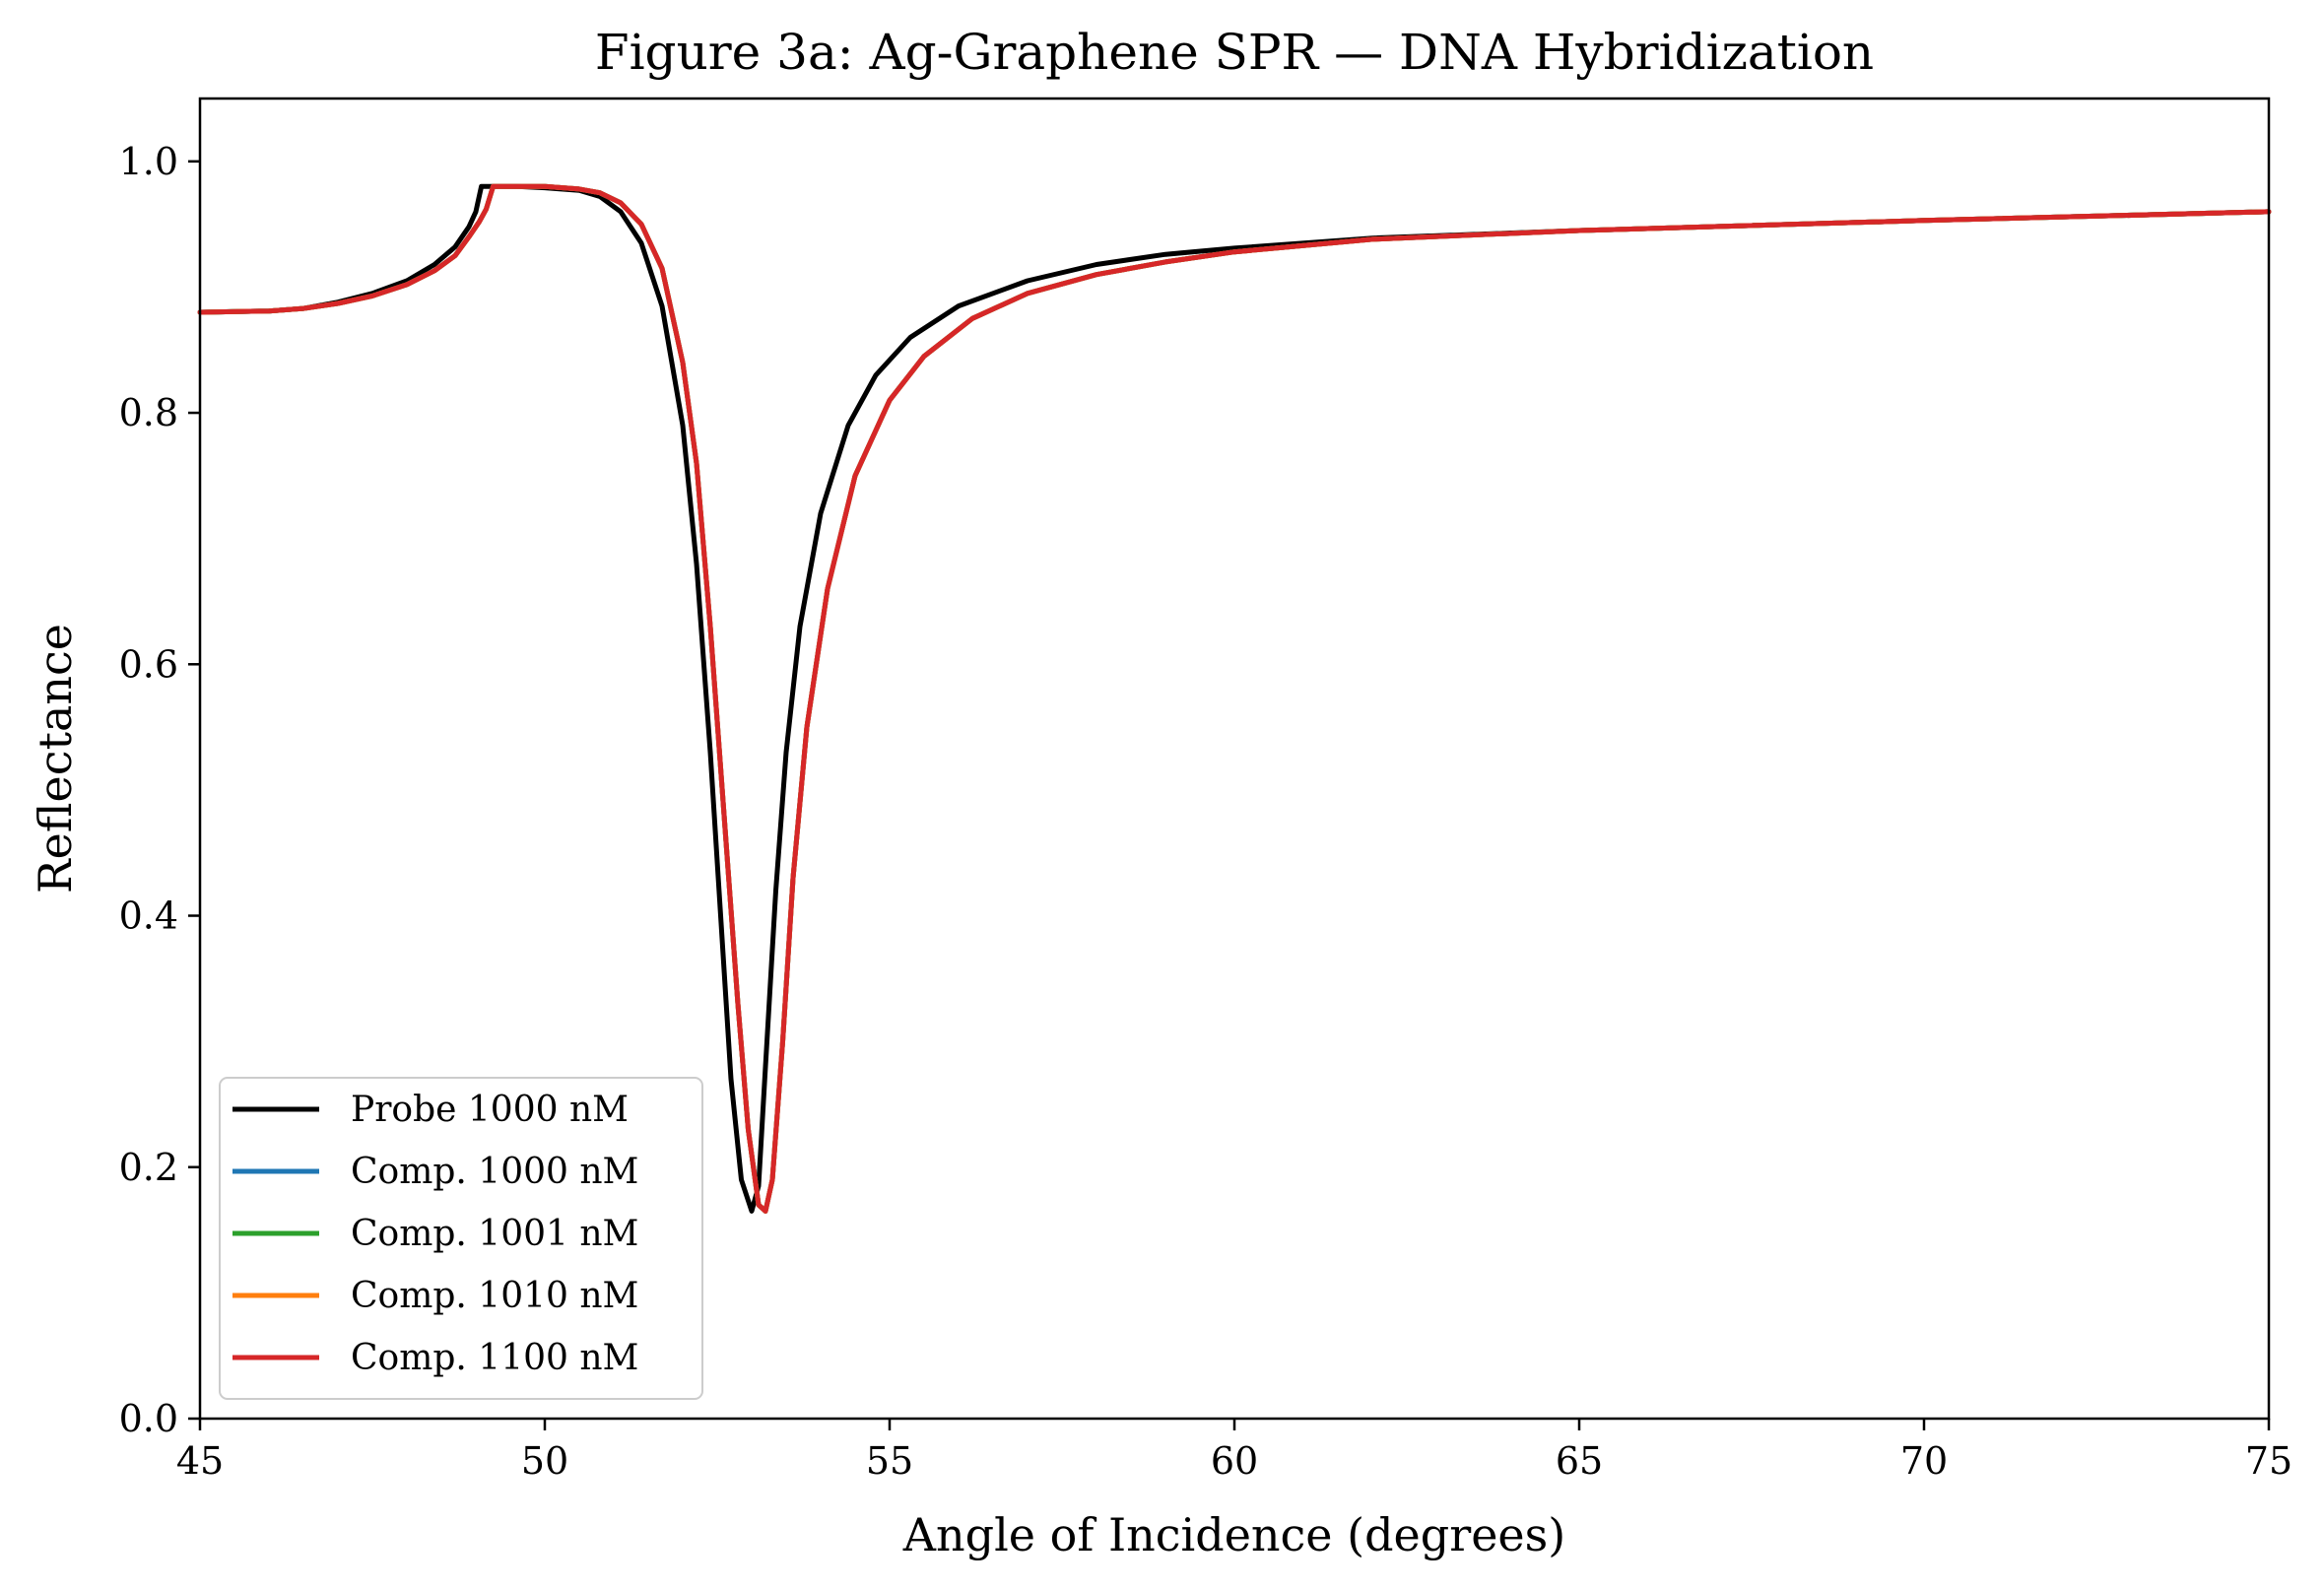 The image size is (2324, 1591). I want to click on y-tick-label: 0.0, so click(148, 1418).